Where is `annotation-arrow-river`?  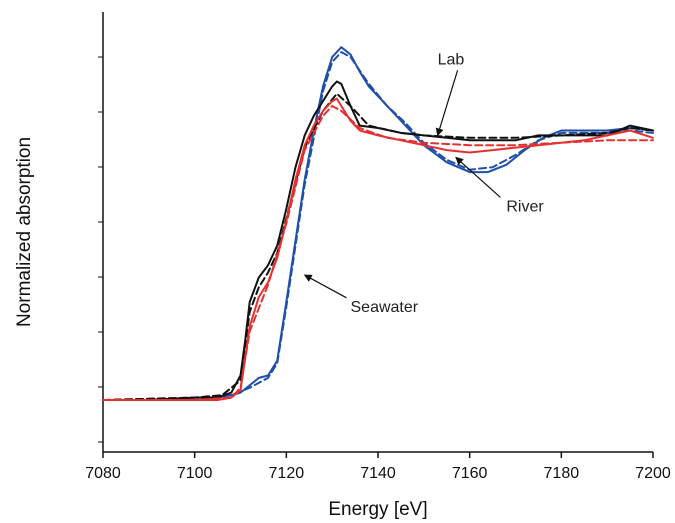 annotation-arrow-river is located at coordinates (478, 177).